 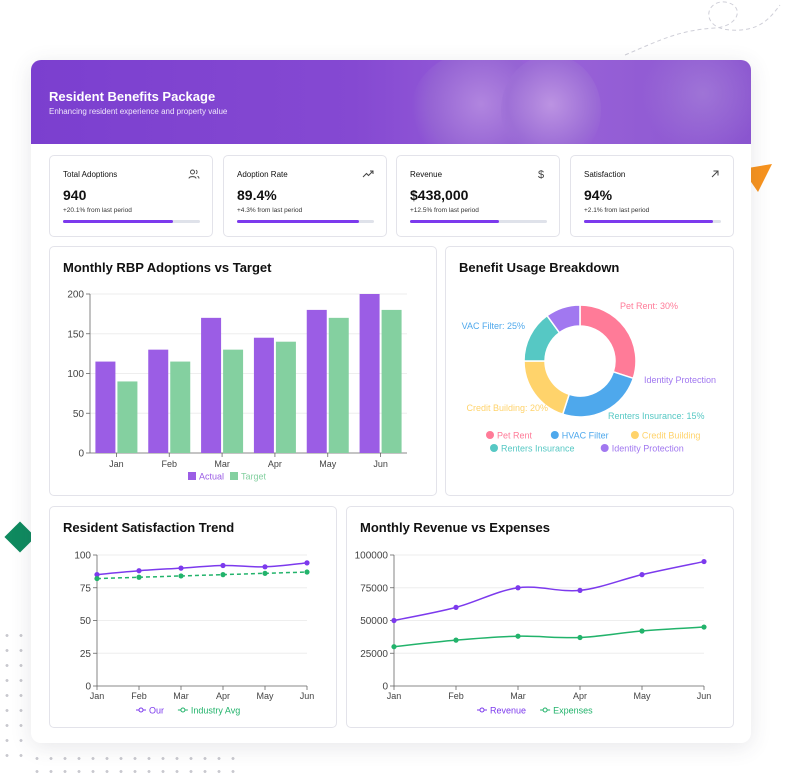 What do you see at coordinates (656, 416) in the screenshot?
I see `slice-label: Renters Insurance: 15%` at bounding box center [656, 416].